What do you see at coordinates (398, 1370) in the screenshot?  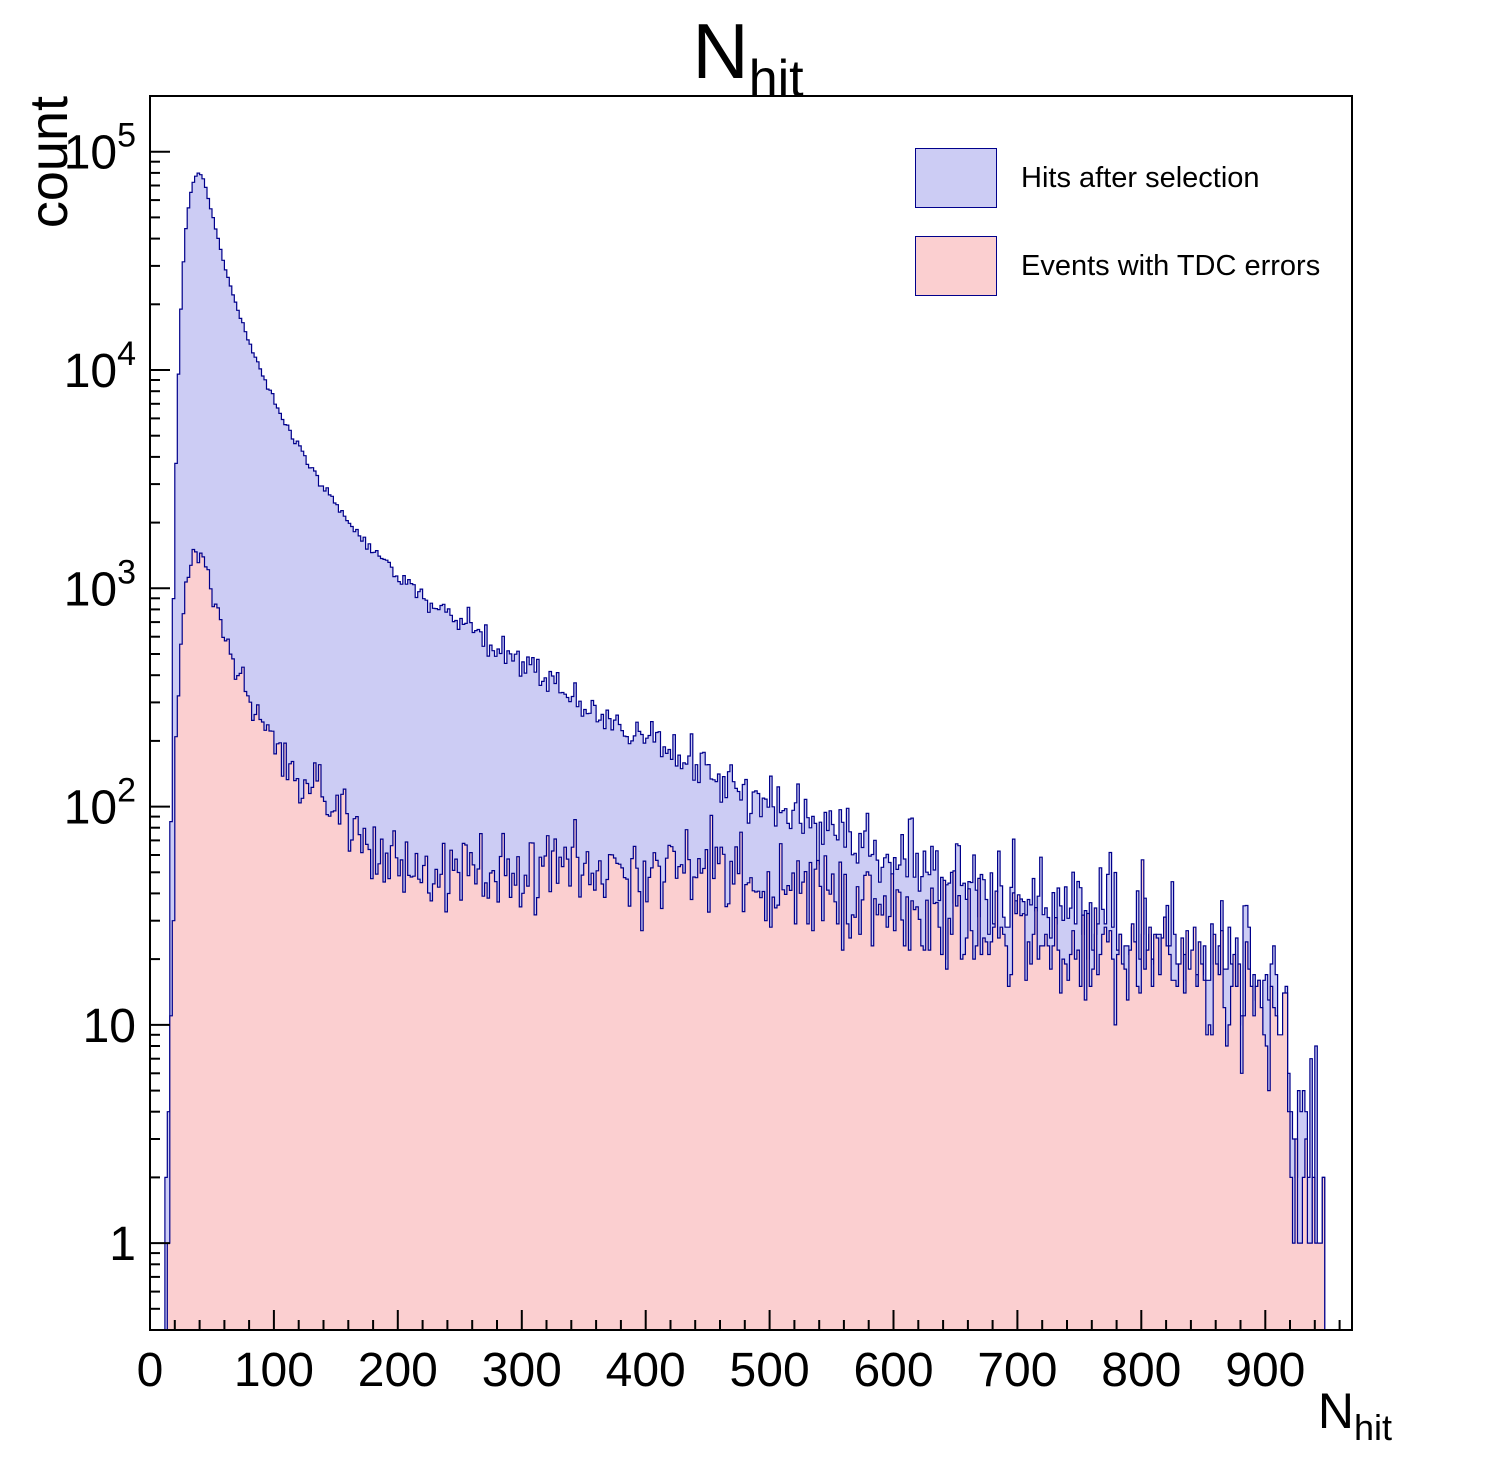 I see `x-tick-label: 200` at bounding box center [398, 1370].